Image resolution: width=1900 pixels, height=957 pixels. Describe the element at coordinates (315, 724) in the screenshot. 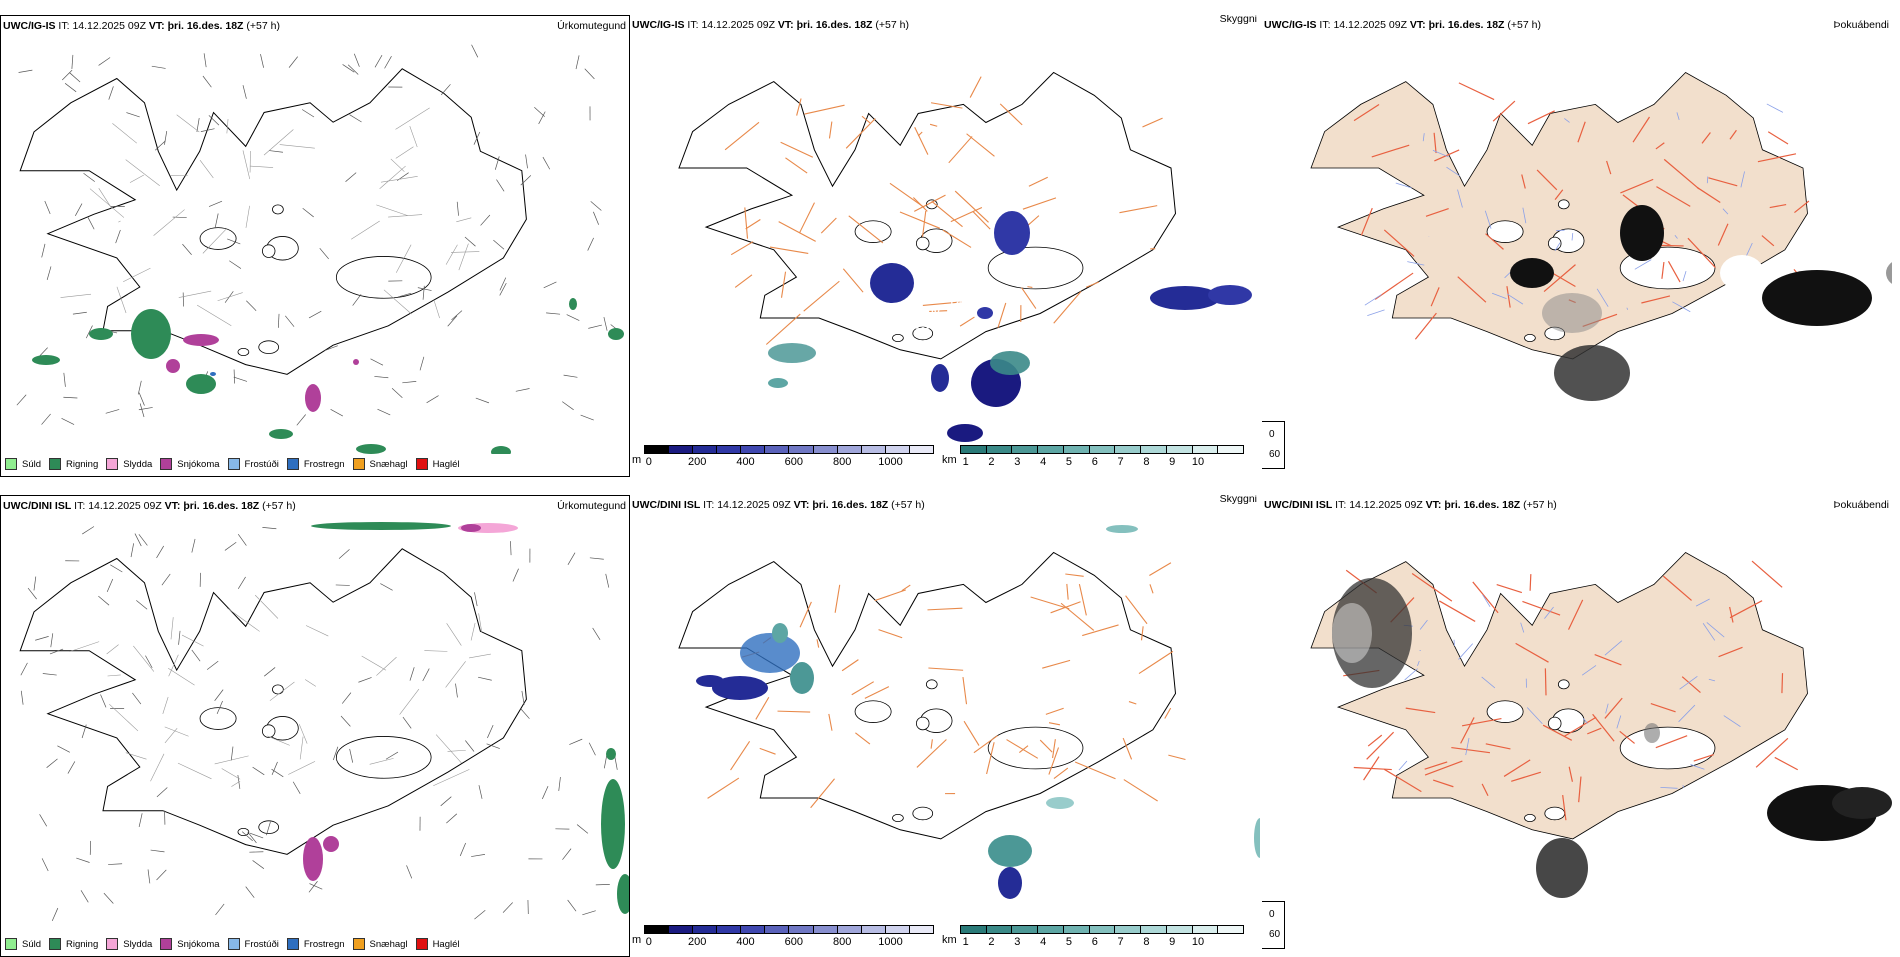

I see `precip-map` at that location.